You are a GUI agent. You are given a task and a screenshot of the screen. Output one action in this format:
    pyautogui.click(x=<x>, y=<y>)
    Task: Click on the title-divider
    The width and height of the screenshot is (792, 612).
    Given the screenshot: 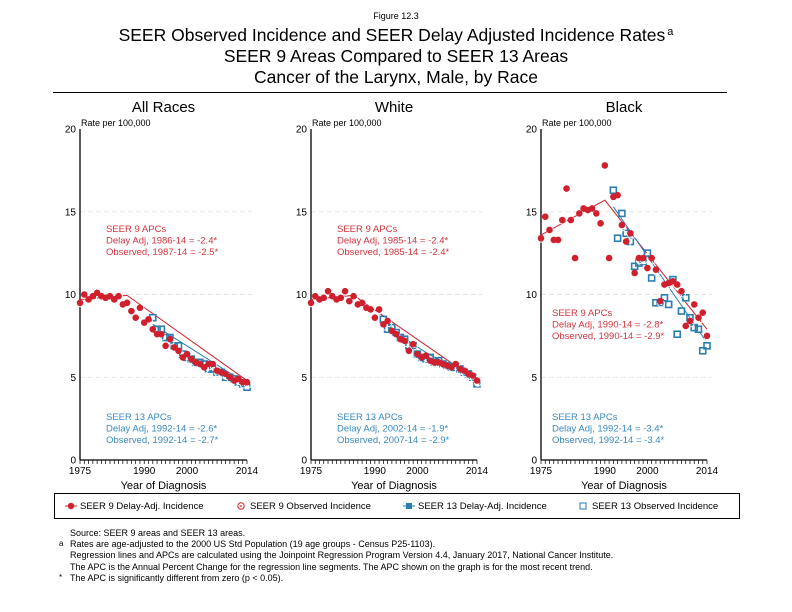 What is the action you would take?
    pyautogui.click(x=390, y=92)
    